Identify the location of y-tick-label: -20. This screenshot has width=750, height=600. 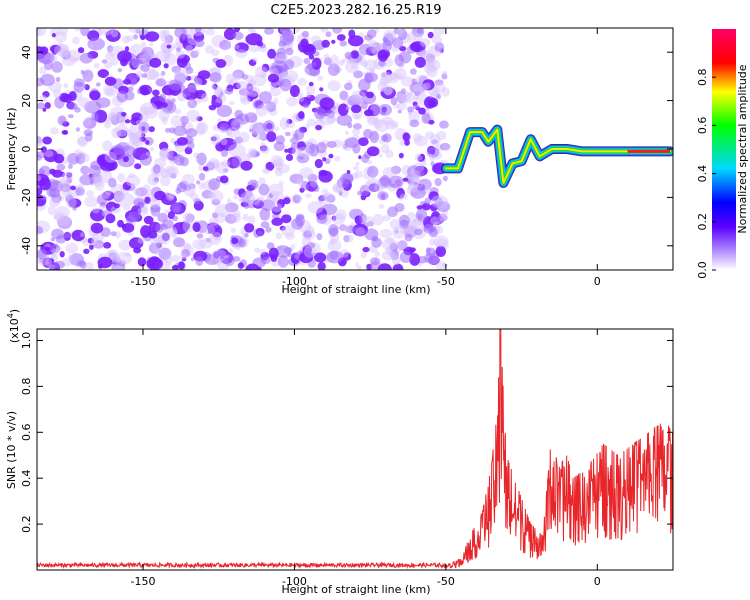
(26, 197).